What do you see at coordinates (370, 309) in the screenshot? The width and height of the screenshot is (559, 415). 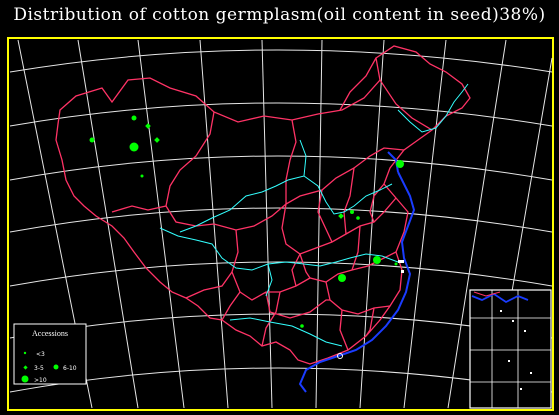 I see `city-markers` at bounding box center [370, 309].